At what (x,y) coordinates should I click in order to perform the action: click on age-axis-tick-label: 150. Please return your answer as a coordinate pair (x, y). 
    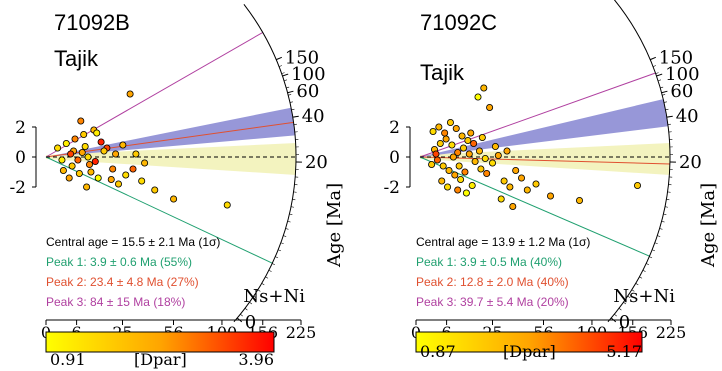
    Looking at the image, I should click on (302, 57).